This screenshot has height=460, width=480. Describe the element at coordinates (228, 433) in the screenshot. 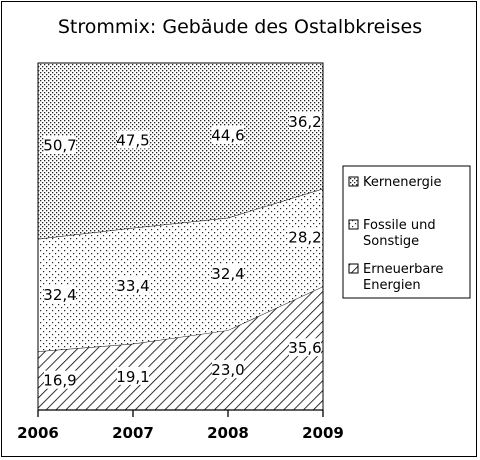

I see `x-tick-label: 2008` at that location.